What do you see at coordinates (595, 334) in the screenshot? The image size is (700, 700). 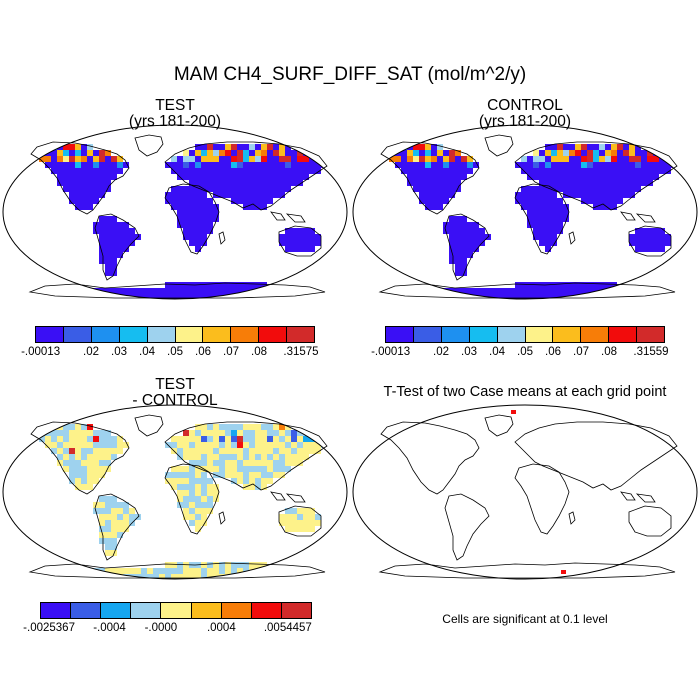 I see `control-colorbar-swatch` at bounding box center [595, 334].